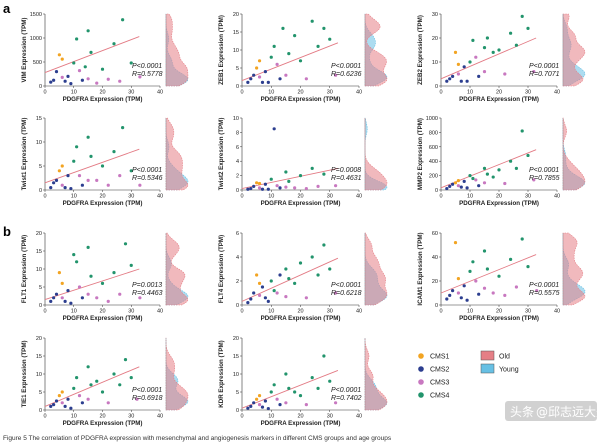 The width and height of the screenshot is (600, 445). I want to click on y-tick-label: 40, so click(435, 258).